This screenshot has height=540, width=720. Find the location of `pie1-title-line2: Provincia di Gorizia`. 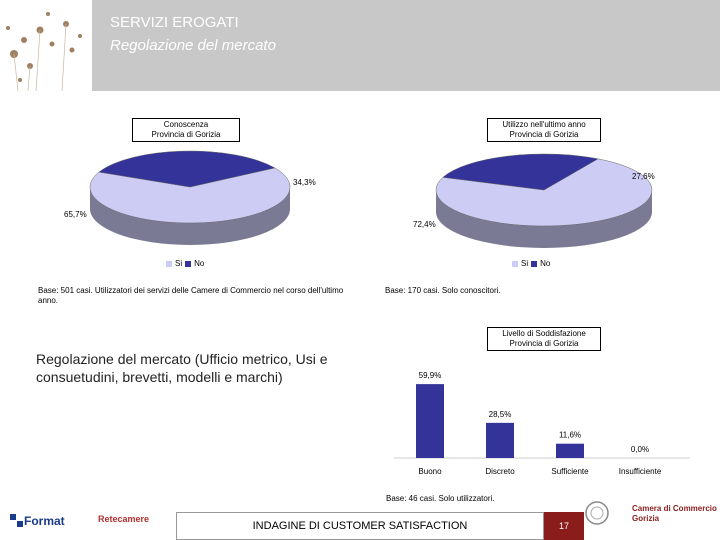

pie1-title-line2: Provincia di Gorizia is located at coordinates (186, 134).